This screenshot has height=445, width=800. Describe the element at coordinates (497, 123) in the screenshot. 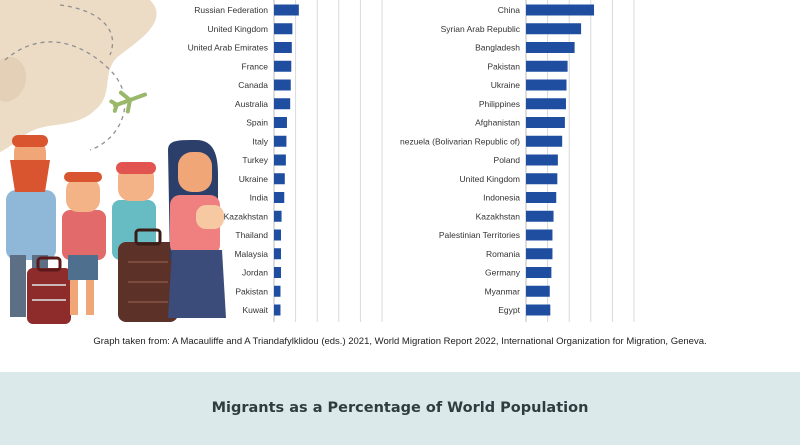

I see `category-label: Afghanistan` at that location.